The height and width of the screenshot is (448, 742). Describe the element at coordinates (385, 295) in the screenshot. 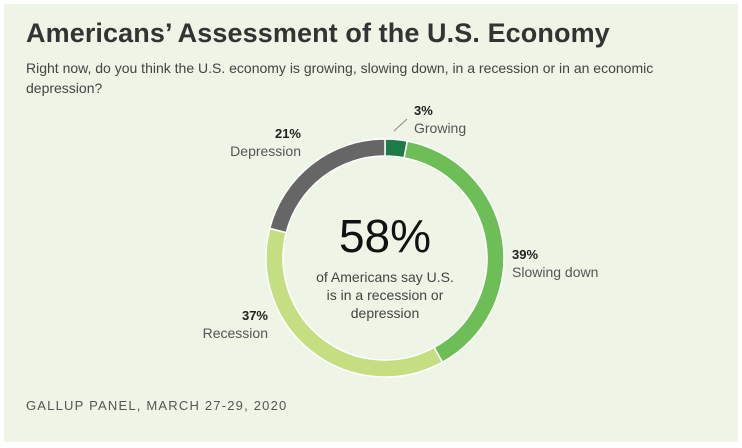

I see `center-note-line-2: is in a recession or` at that location.